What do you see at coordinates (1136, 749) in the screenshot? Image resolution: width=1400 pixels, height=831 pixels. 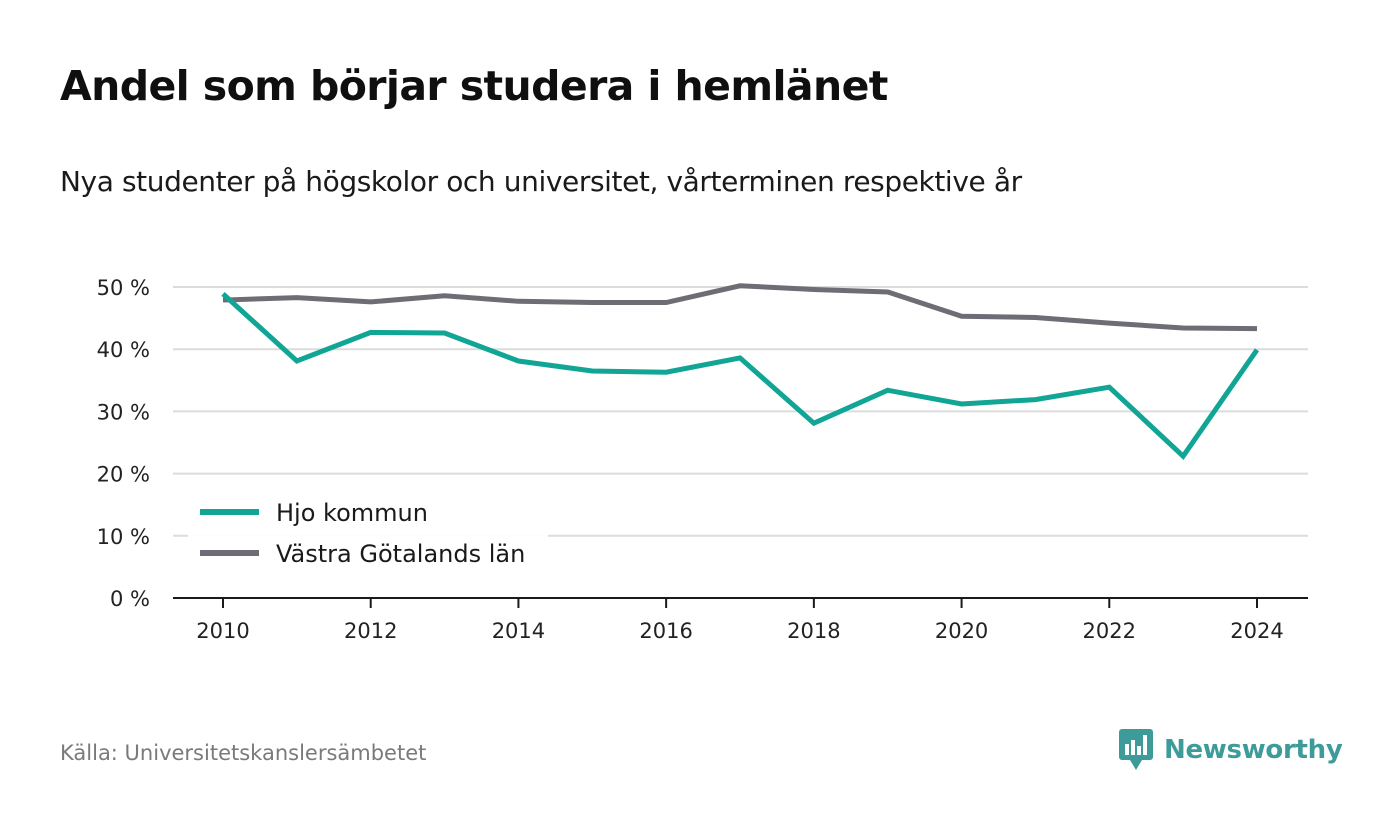 I see `newsworthy-logo-icon` at bounding box center [1136, 749].